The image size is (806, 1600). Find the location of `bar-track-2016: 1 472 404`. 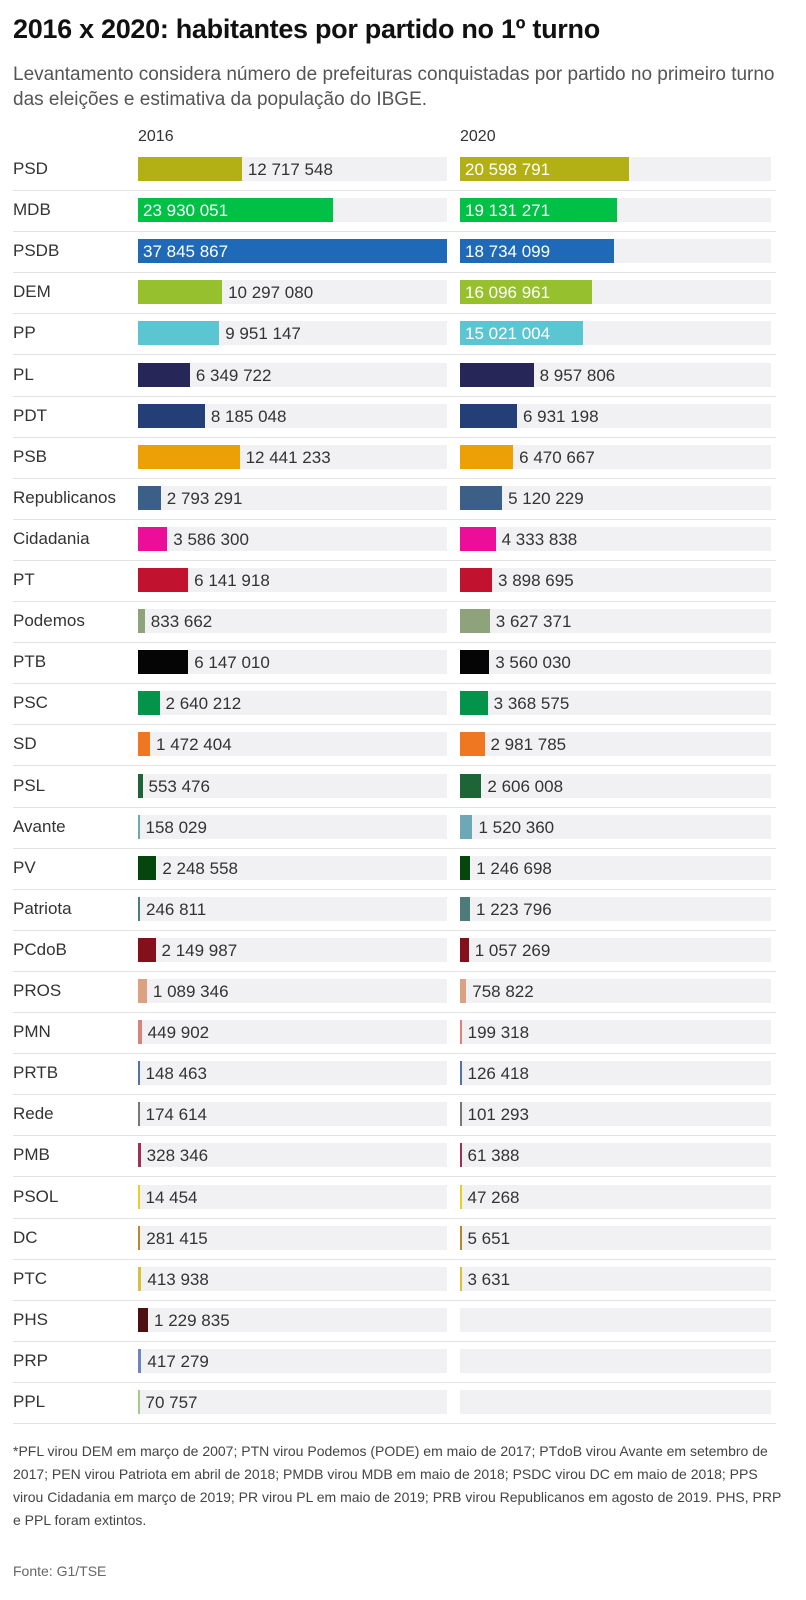

bar-track-2016: 1 472 404 is located at coordinates (292, 744).